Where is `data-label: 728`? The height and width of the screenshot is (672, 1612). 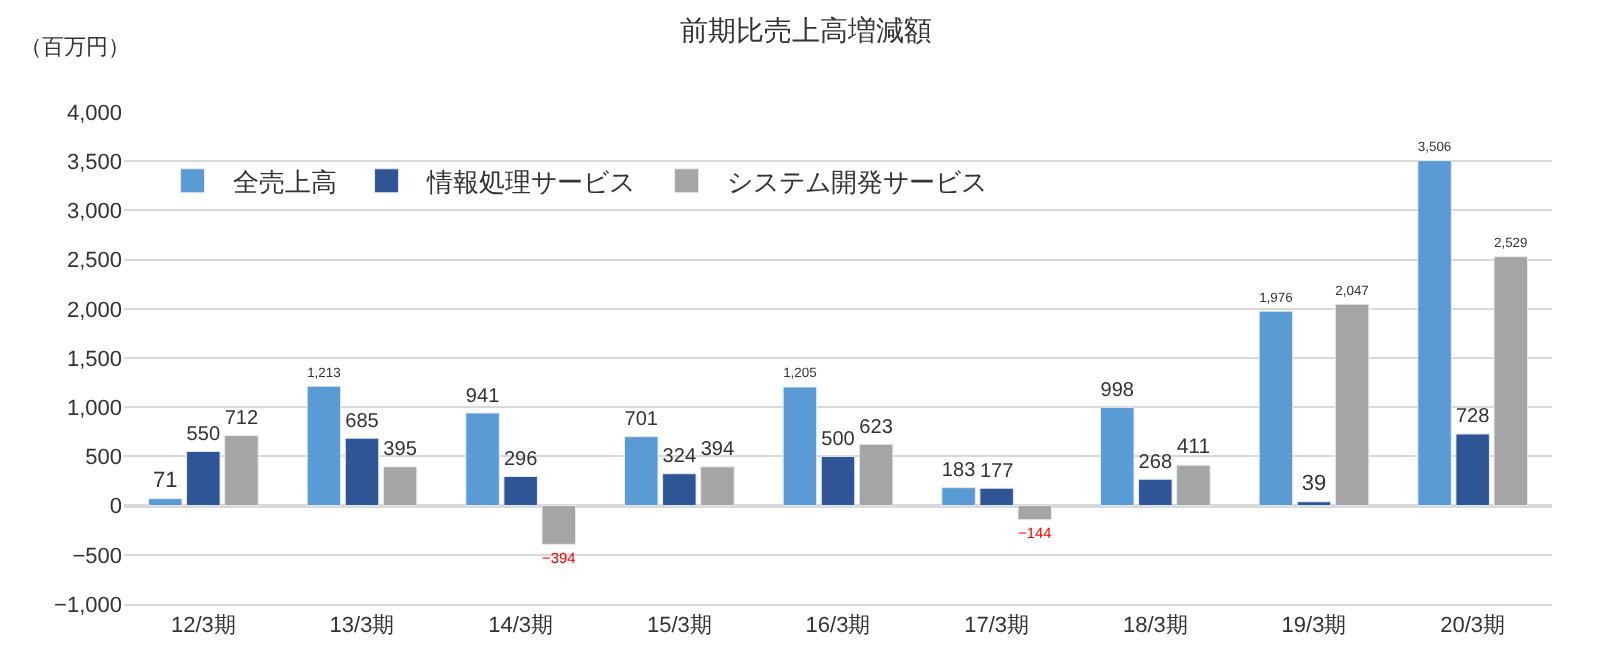
data-label: 728 is located at coordinates (1473, 417).